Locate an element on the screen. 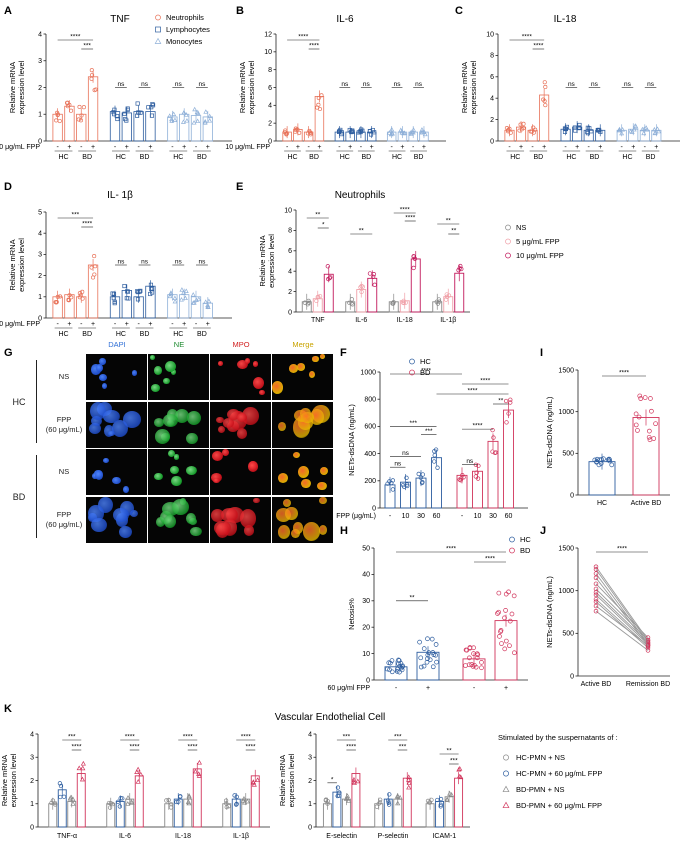  chartJ-y-tick-label: 1000 is located at coordinates (566, 591).